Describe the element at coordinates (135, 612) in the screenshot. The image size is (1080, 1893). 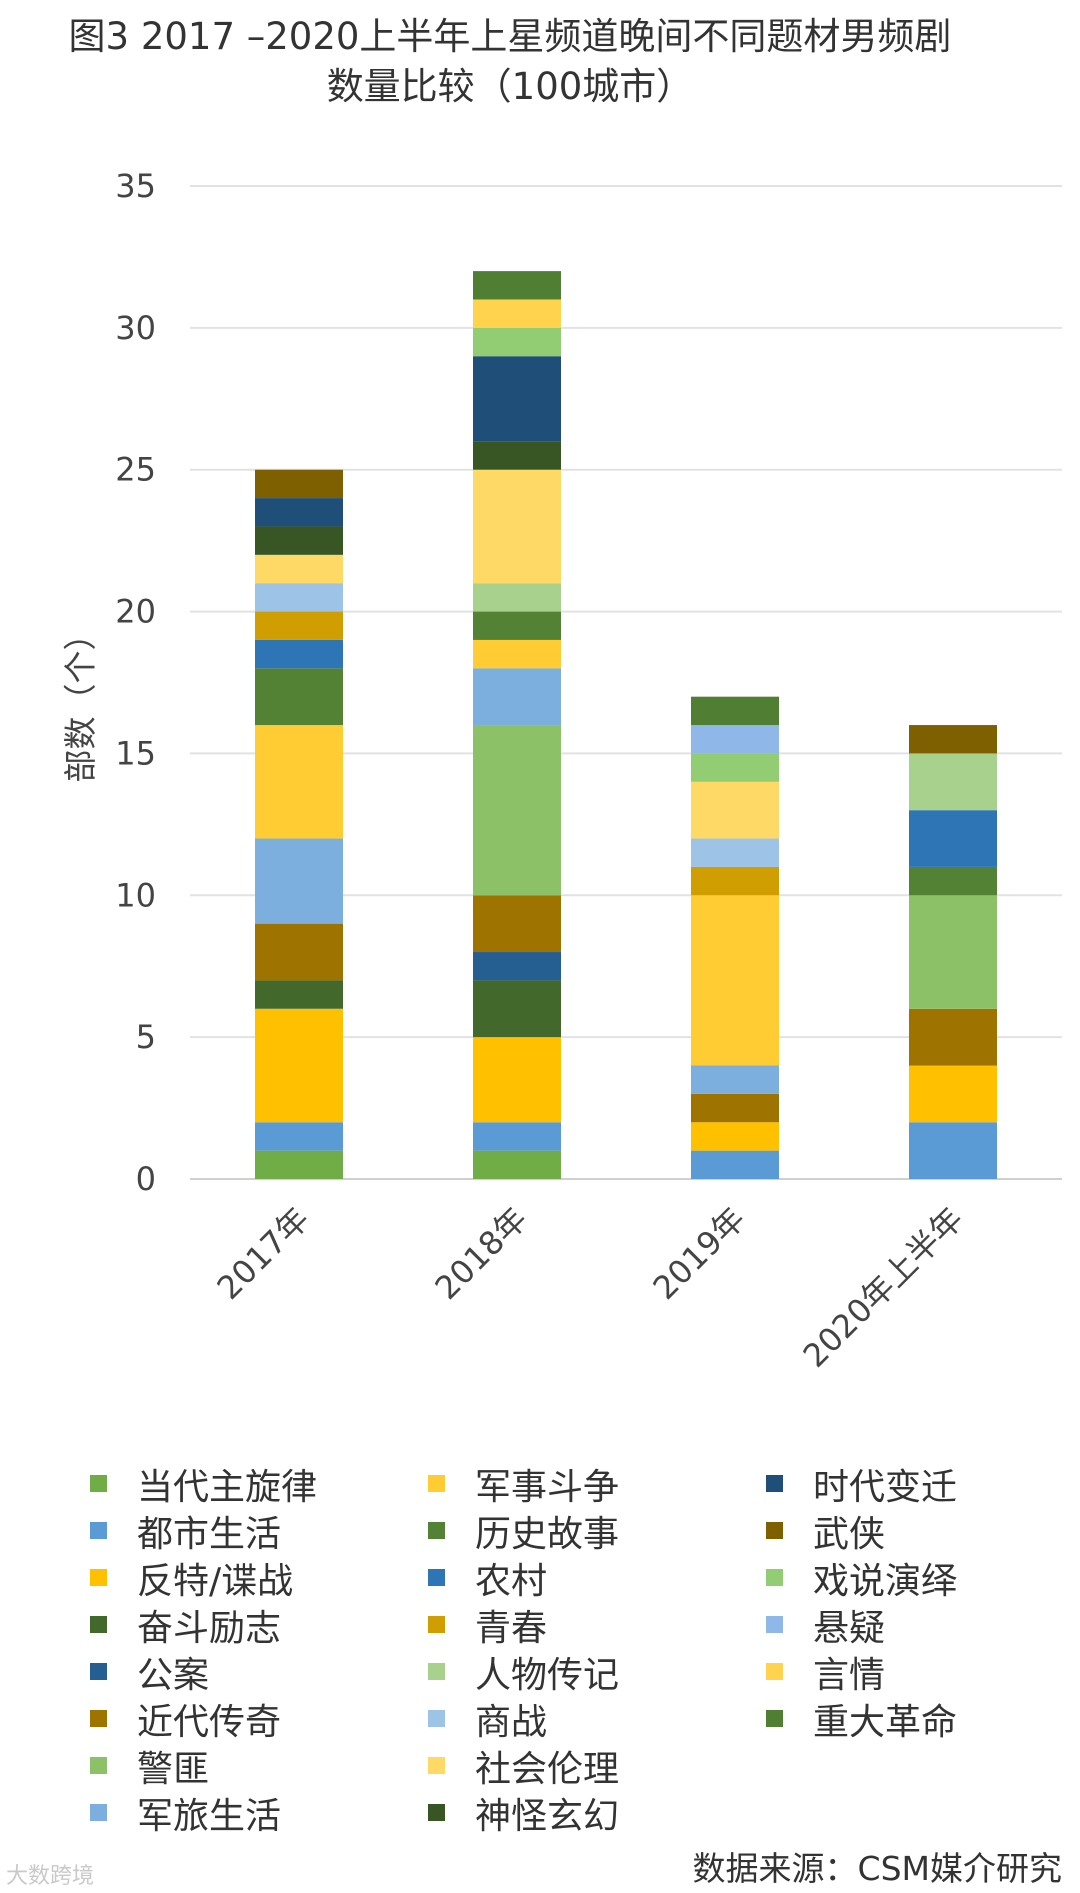
I see `y-tick-label: 20` at that location.